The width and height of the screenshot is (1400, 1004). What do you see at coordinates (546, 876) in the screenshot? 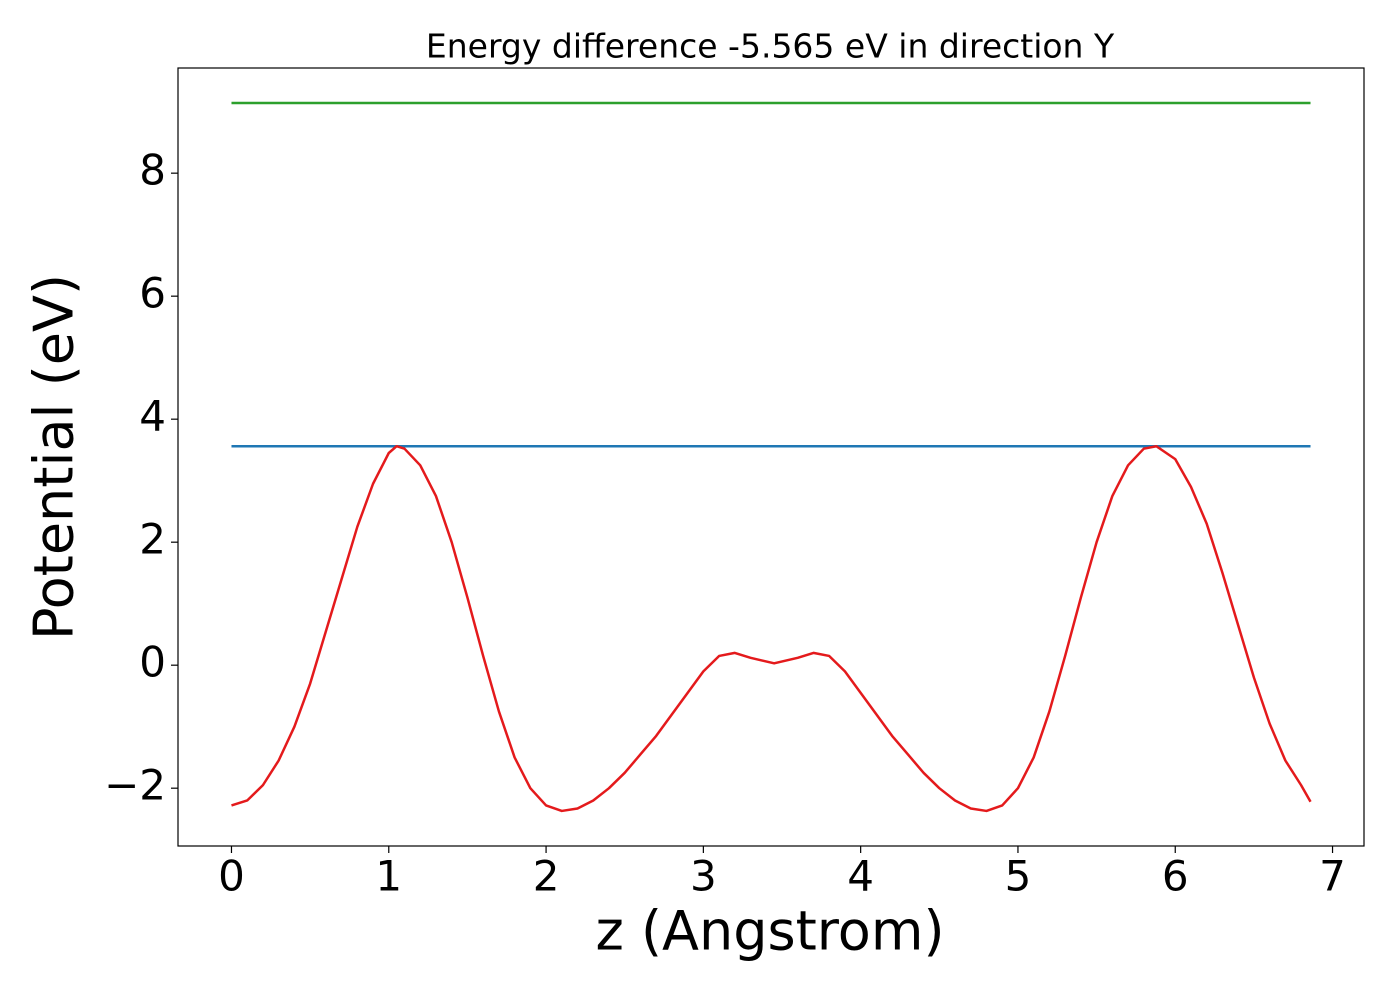
I see `x-tick-label: 2` at bounding box center [546, 876].